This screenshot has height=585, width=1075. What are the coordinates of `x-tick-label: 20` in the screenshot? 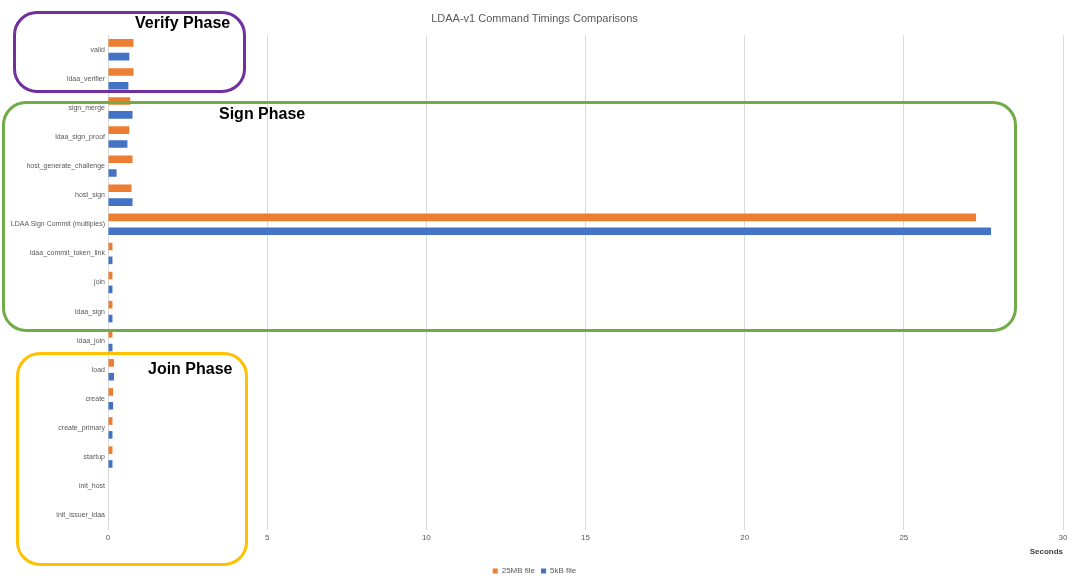 It's located at (745, 537).